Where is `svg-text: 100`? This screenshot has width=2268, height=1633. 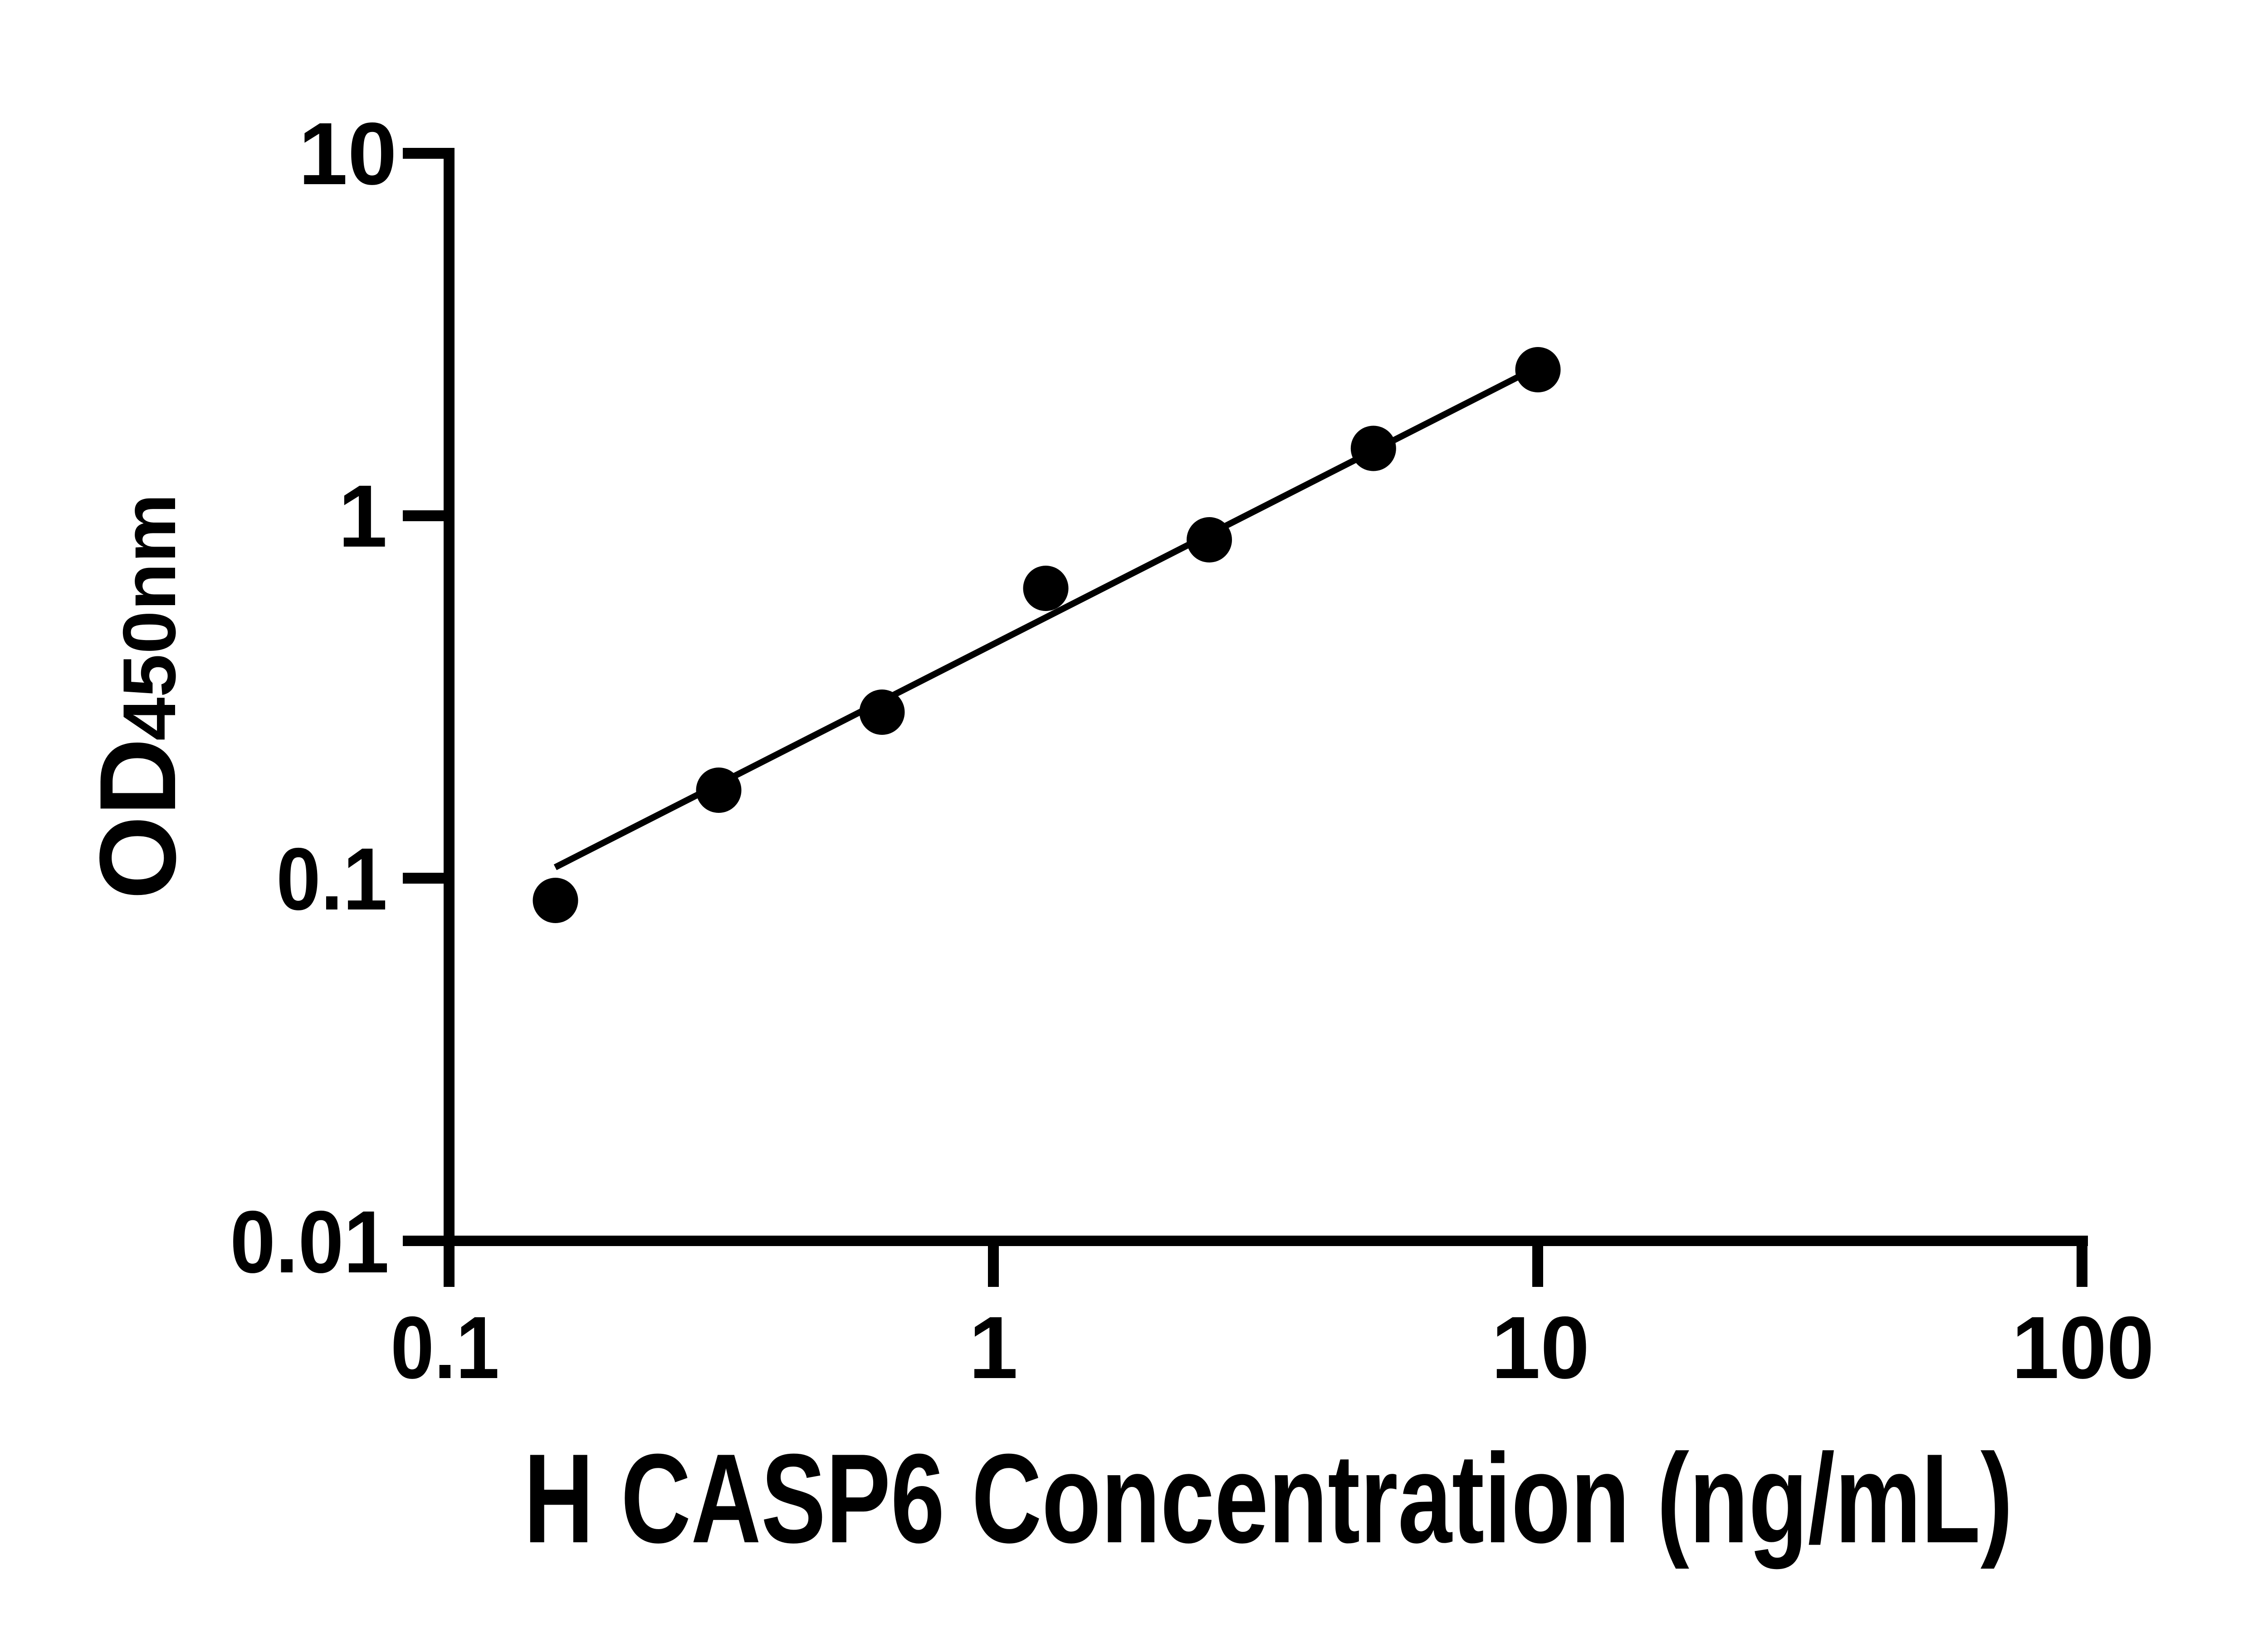
svg-text: 100 is located at coordinates (2083, 1347).